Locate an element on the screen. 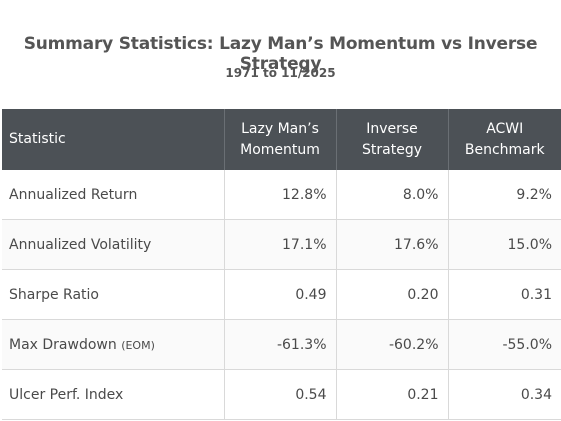 This screenshot has height=421, width=561. table-cell: 17.6% is located at coordinates (392, 244).